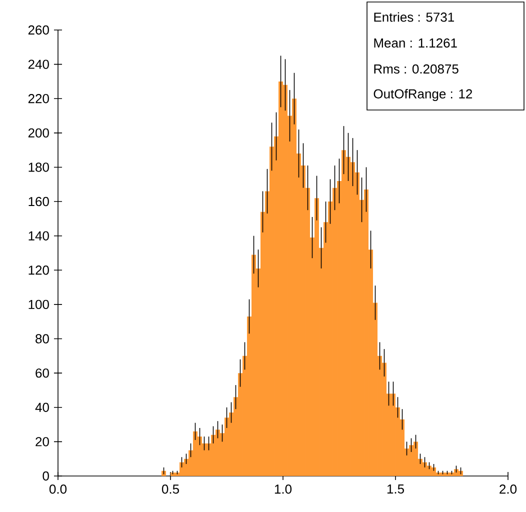 Image resolution: width=526 pixels, height=512 pixels. What do you see at coordinates (415, 43) in the screenshot?
I see `annotation: Mean : 1.1261` at bounding box center [415, 43].